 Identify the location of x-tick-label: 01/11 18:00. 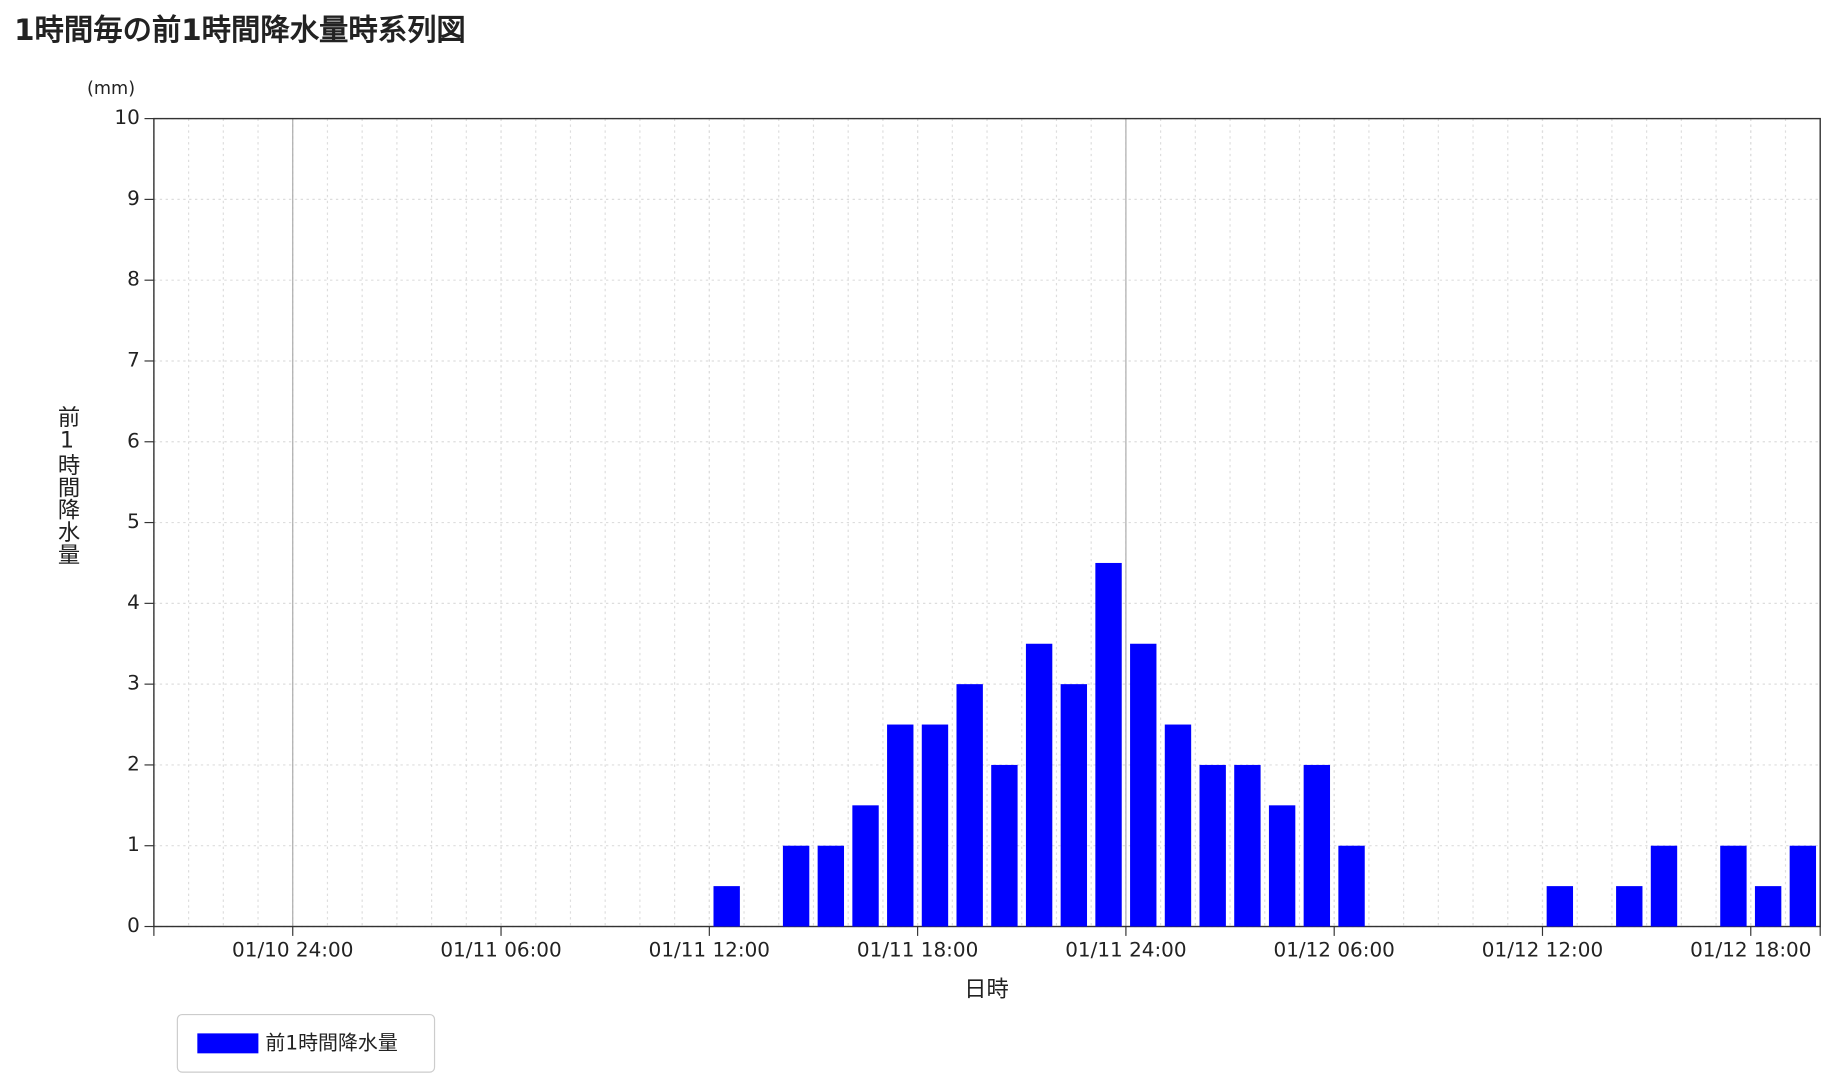
(917, 950).